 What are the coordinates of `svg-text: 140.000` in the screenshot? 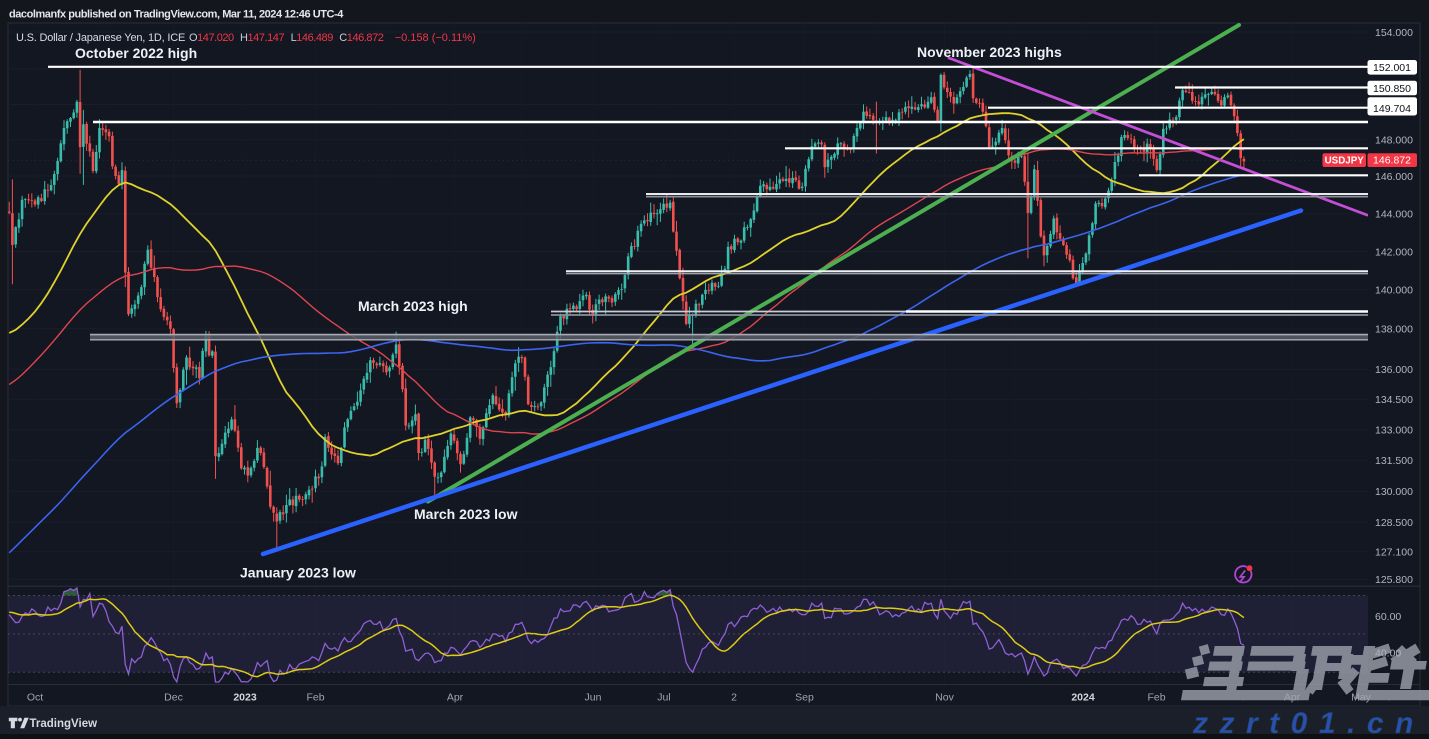 It's located at (1394, 291).